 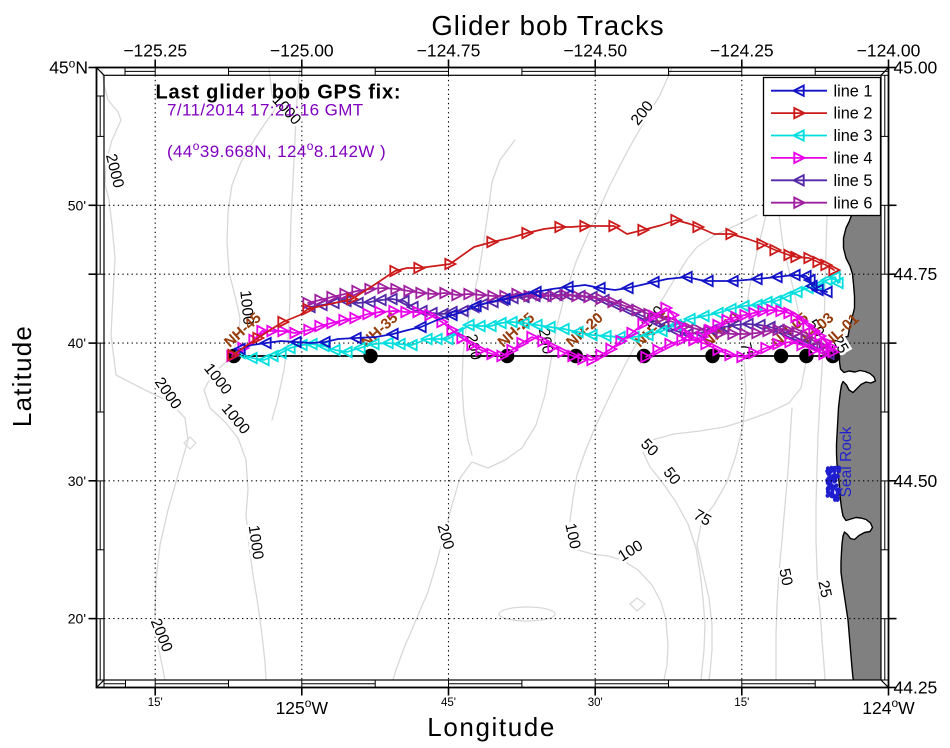 I want to click on svg-text: line 1, so click(x=853, y=91).